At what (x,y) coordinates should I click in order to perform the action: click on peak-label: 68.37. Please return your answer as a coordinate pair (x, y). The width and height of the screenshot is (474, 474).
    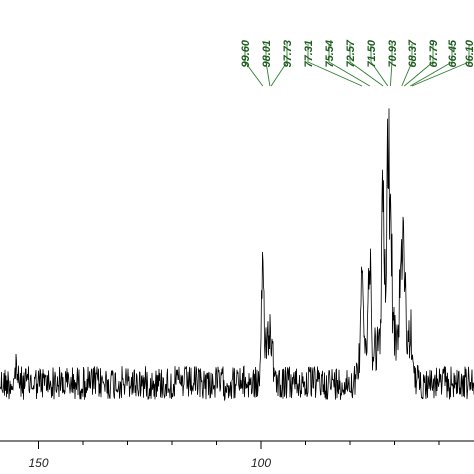
    Looking at the image, I should click on (413, 53).